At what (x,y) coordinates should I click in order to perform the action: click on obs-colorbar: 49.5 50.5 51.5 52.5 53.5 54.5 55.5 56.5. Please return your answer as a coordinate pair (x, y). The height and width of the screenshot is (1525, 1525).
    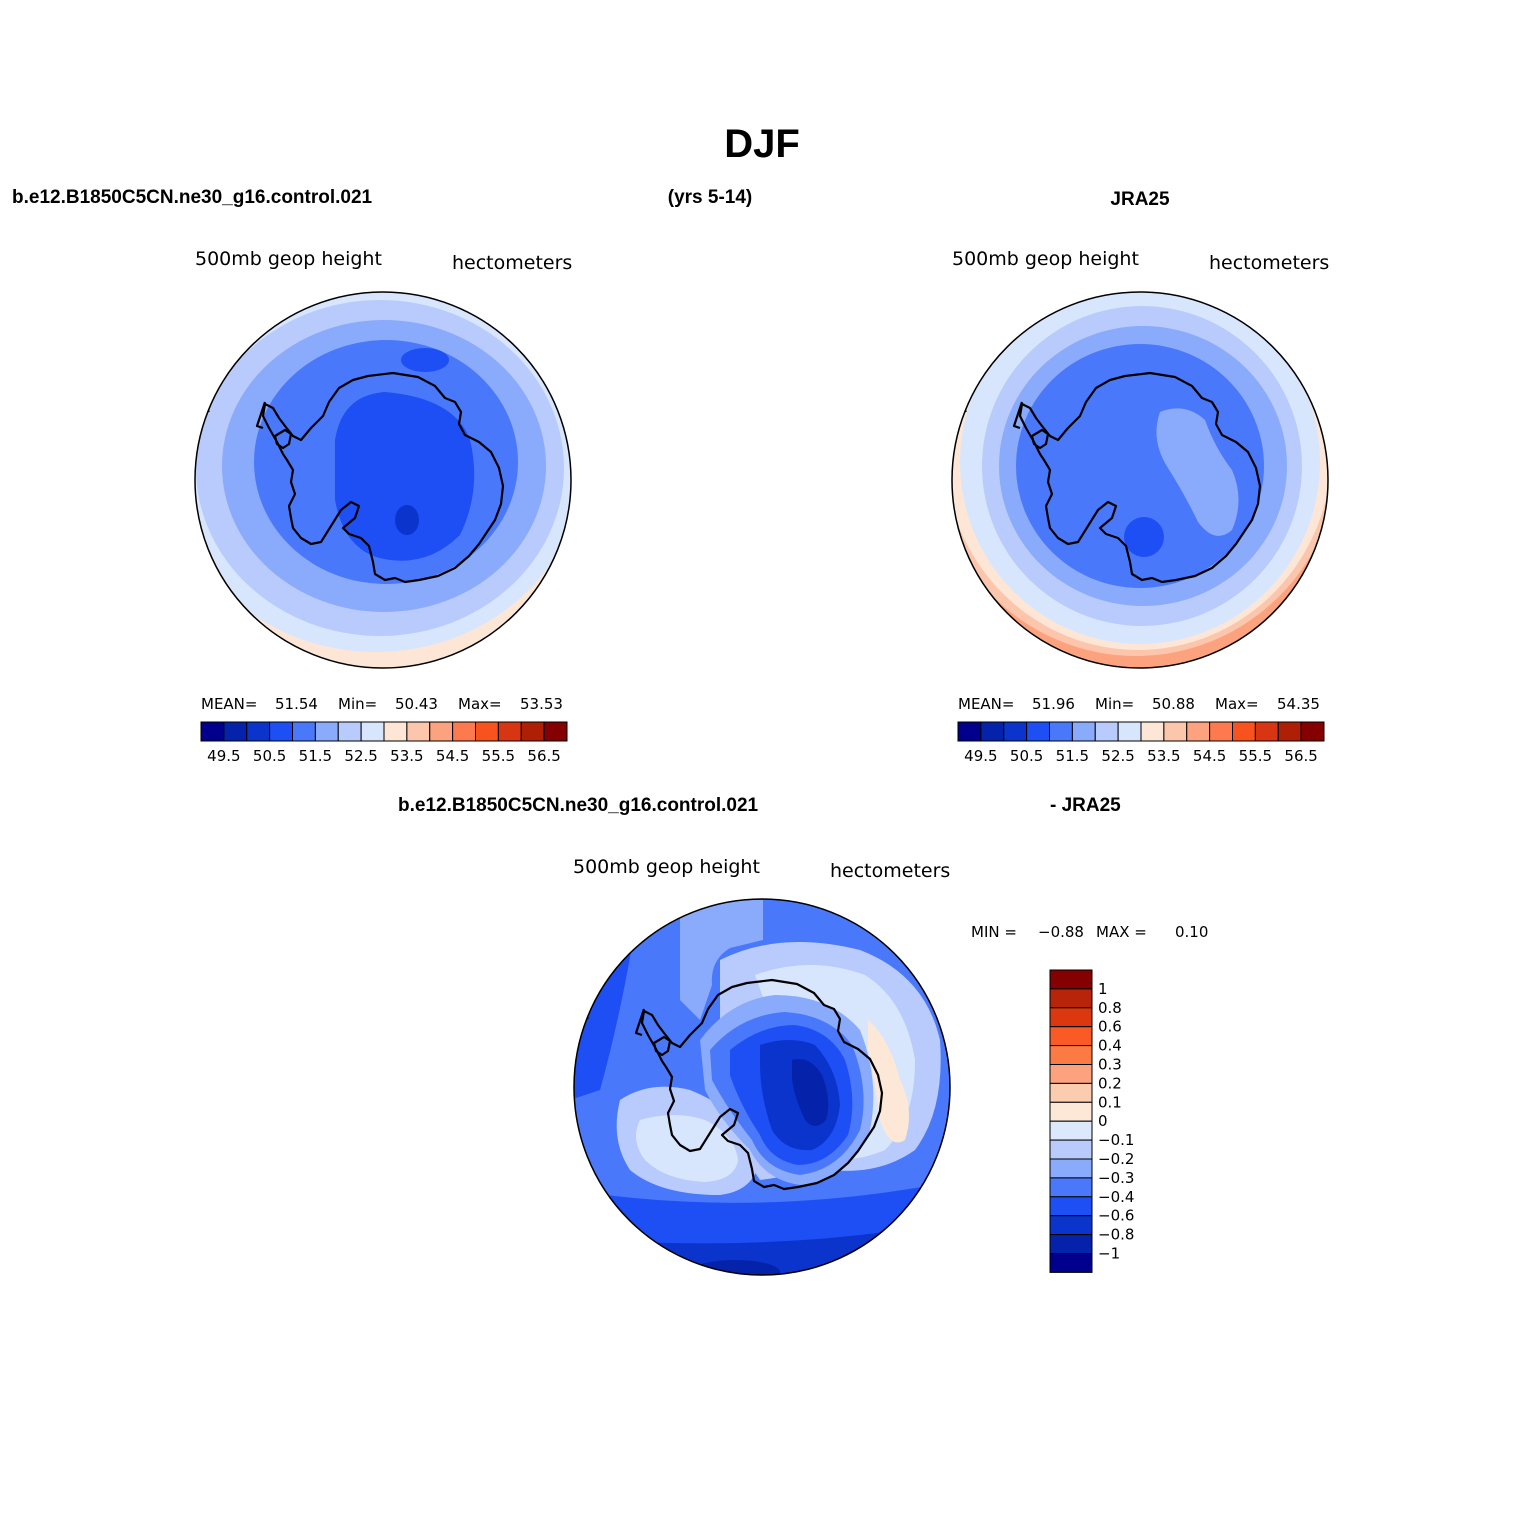
    Looking at the image, I should click on (1141, 743).